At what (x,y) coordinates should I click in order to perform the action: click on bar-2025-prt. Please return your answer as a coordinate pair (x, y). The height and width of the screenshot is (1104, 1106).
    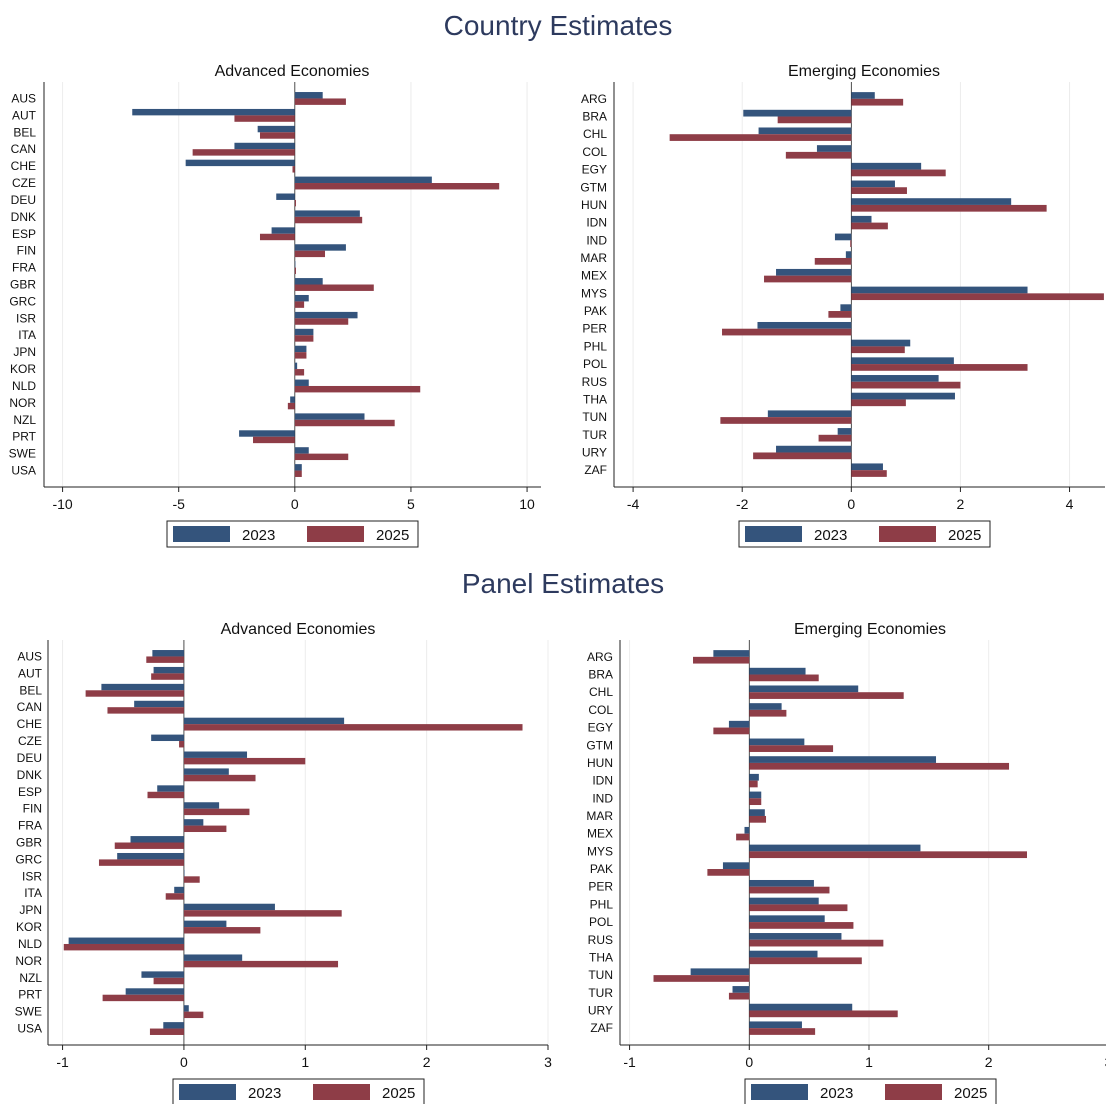
    Looking at the image, I should click on (143, 998).